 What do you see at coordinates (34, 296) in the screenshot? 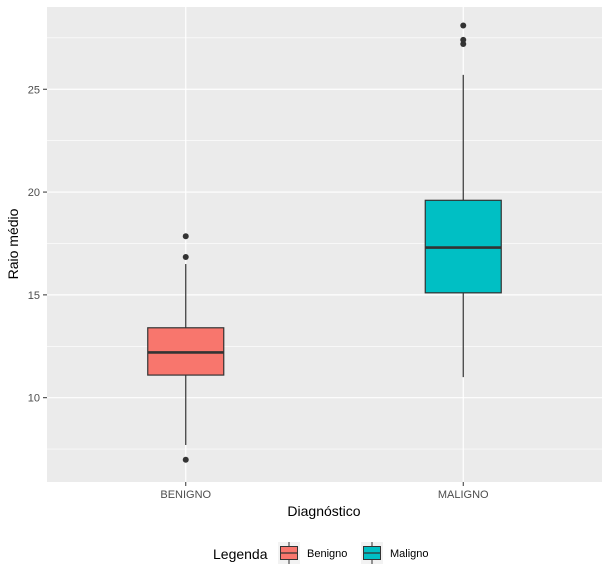
I see `y-tick-label: 15` at bounding box center [34, 296].